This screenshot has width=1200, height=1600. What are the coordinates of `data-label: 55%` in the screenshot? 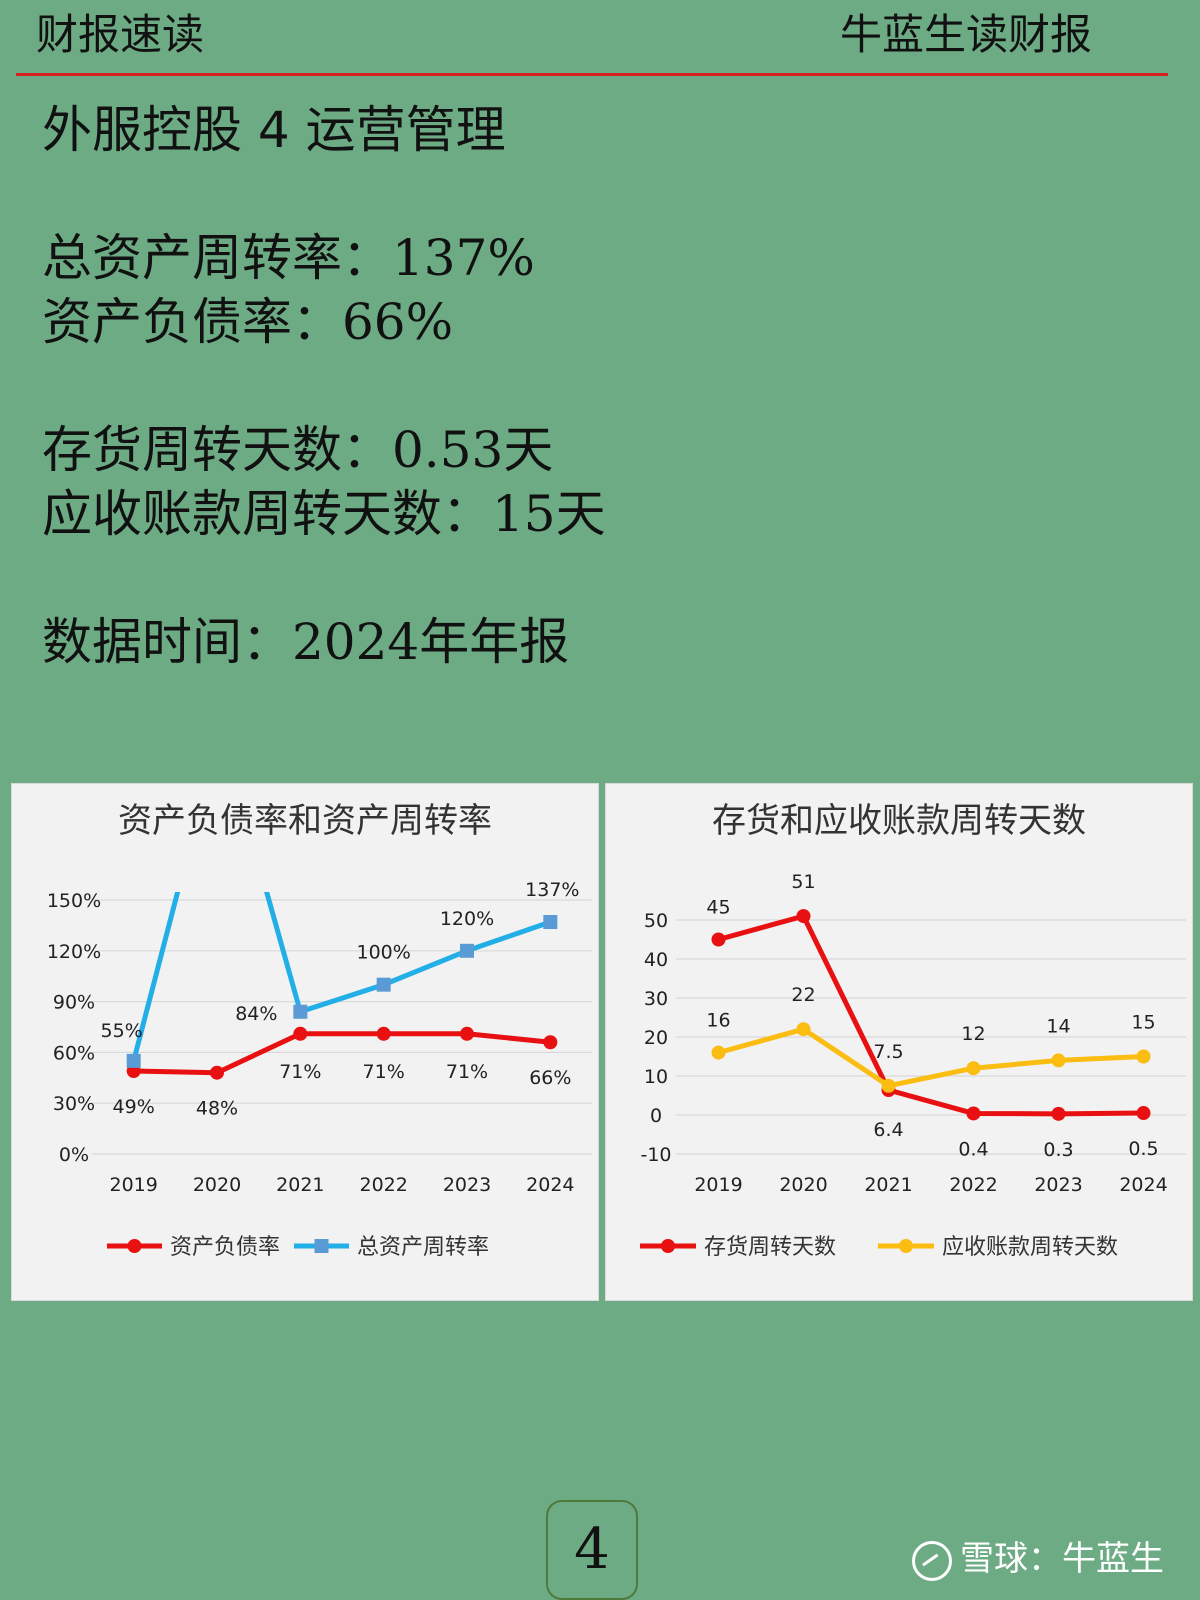 It's located at (122, 1031).